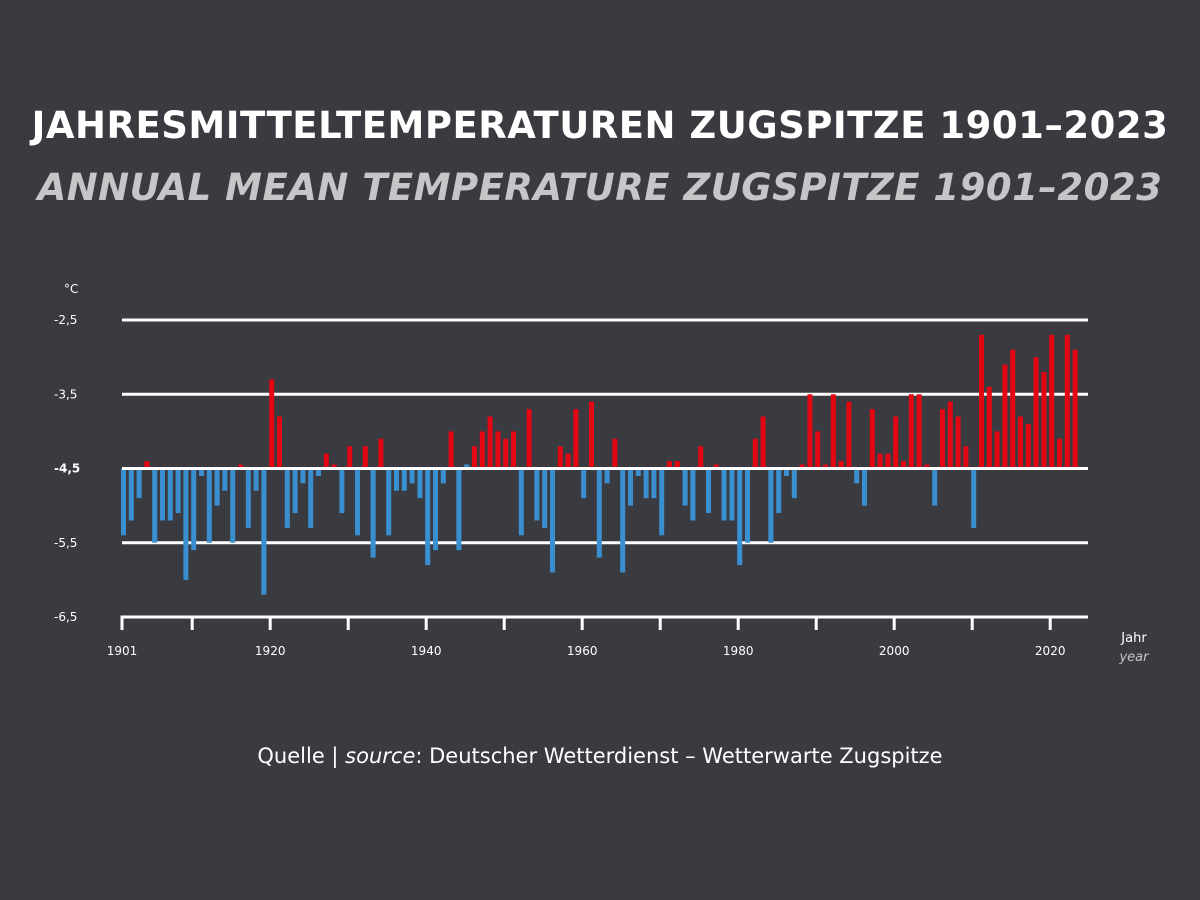 The height and width of the screenshot is (900, 1200). I want to click on bar-1915, so click(233, 505).